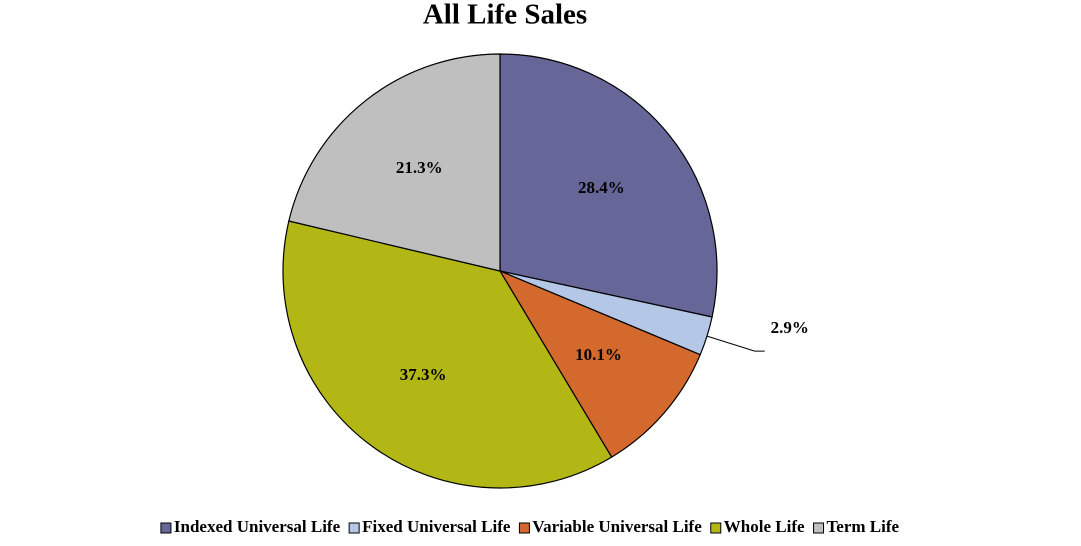 This screenshot has height=546, width=1081. What do you see at coordinates (601, 187) in the screenshot?
I see `data-label: 28.4%` at bounding box center [601, 187].